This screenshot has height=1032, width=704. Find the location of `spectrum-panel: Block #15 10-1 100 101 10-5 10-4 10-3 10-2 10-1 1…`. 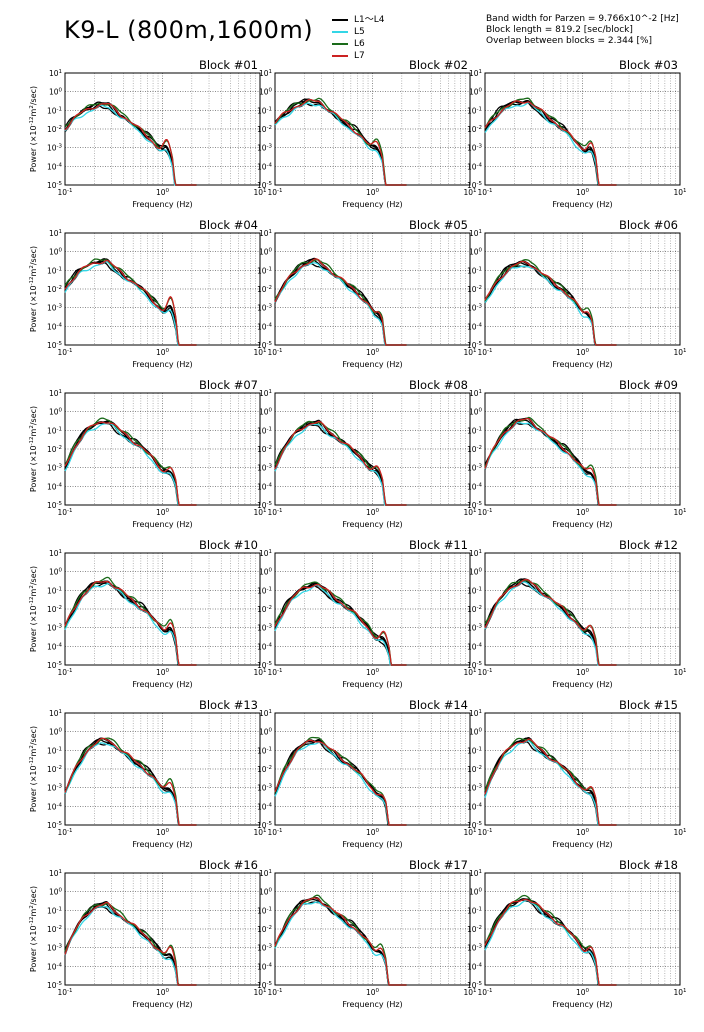

spectrum-panel: Block #15 10-1 100 101 10-5 10-4 10-3 10-2 10-1 1… is located at coordinates (577, 773).